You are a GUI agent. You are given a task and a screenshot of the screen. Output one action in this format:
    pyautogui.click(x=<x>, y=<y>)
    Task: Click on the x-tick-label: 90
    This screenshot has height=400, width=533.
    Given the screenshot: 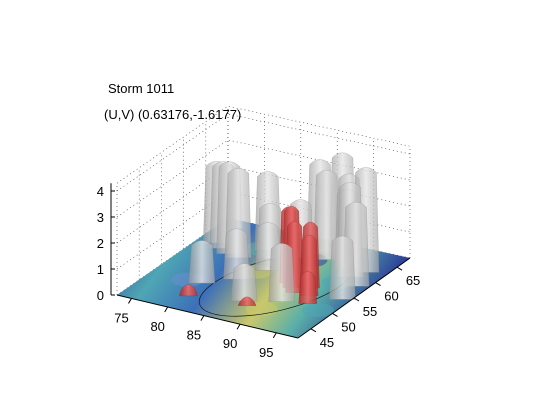 What is the action you would take?
    pyautogui.click(x=230, y=343)
    